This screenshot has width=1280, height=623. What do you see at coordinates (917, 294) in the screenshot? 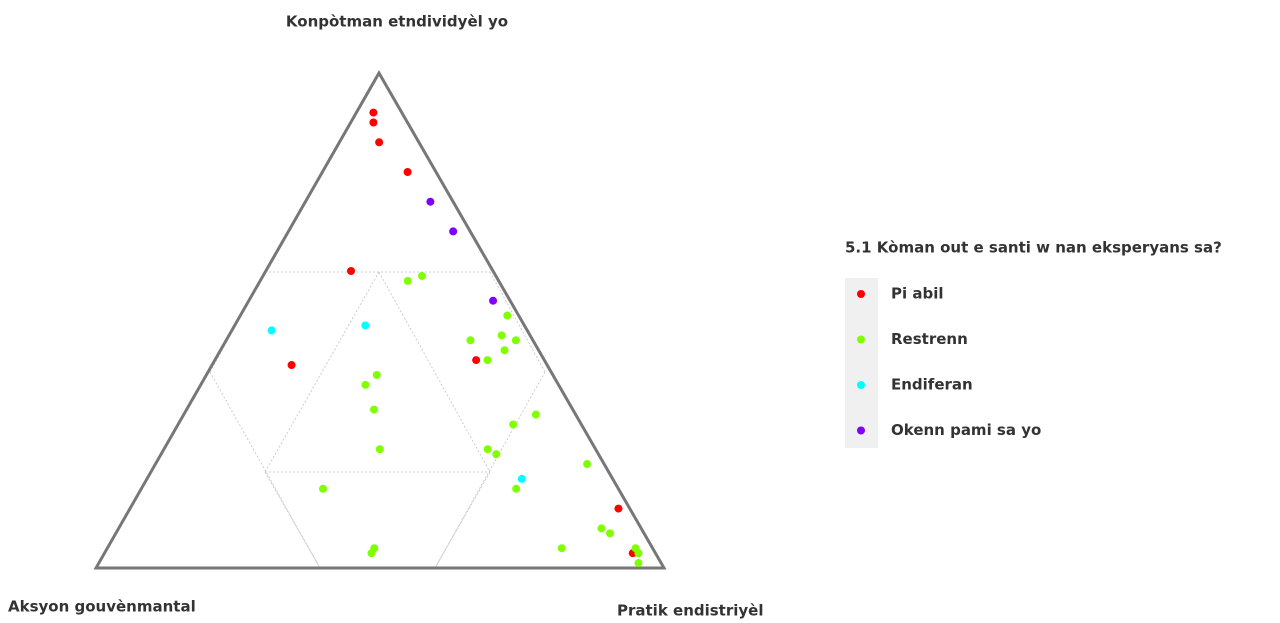
I see `legend-label: Pi abil` at bounding box center [917, 294].